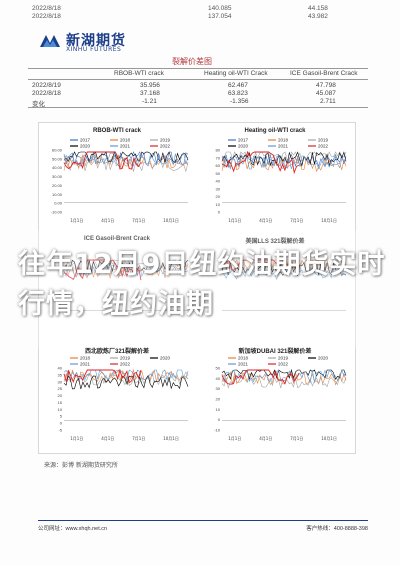 The width and height of the screenshot is (400, 565). Describe the element at coordinates (218, 388) in the screenshot. I see `y-tick-label: 30` at that location.